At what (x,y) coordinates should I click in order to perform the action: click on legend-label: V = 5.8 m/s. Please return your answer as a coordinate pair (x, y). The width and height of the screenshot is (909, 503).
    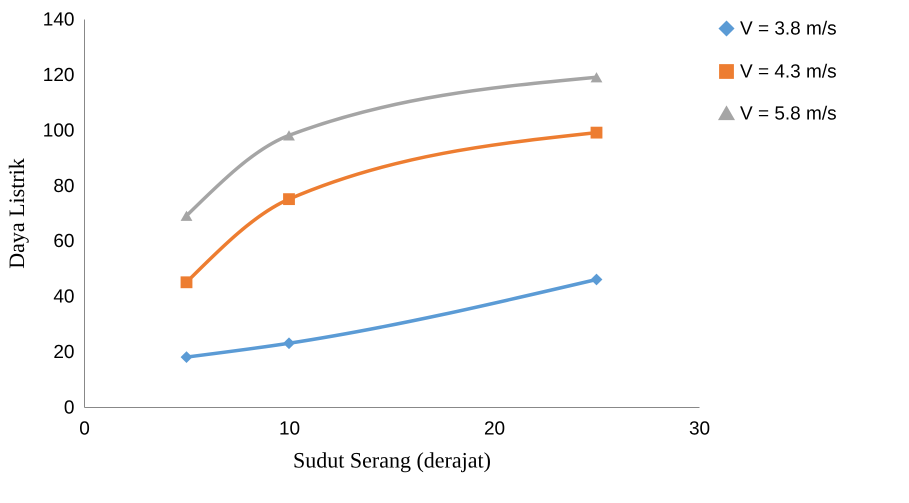
    Looking at the image, I should click on (788, 114).